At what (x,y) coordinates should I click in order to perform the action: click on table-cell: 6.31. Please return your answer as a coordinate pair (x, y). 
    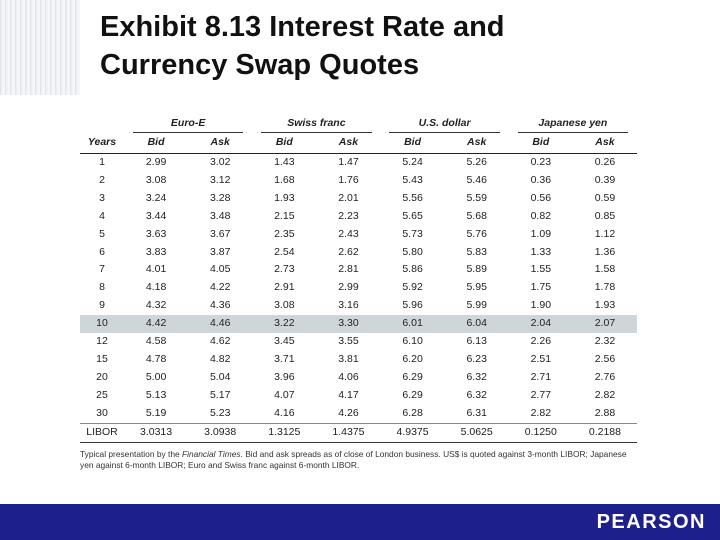
    Looking at the image, I should click on (476, 412).